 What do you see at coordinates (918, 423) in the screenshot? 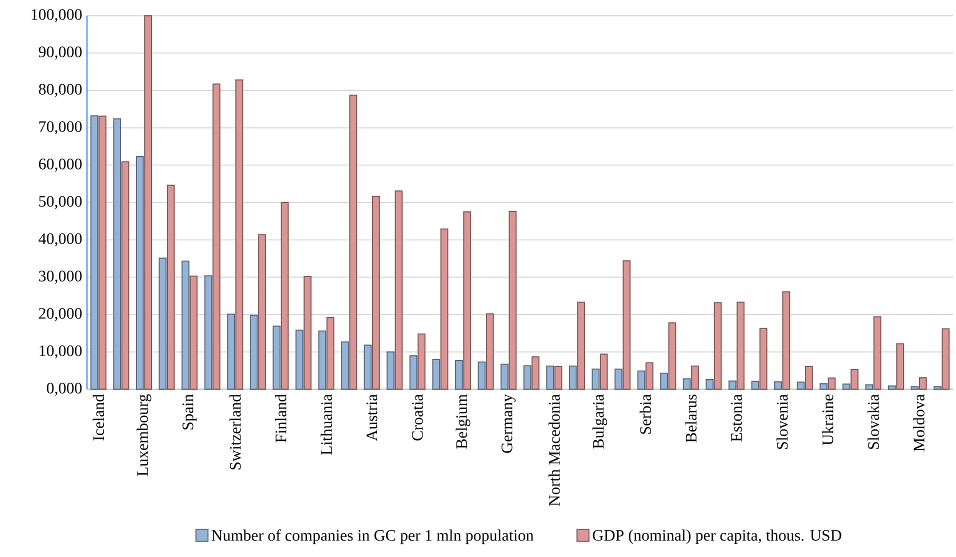
I see `x-tick-label: Moldova` at bounding box center [918, 423].